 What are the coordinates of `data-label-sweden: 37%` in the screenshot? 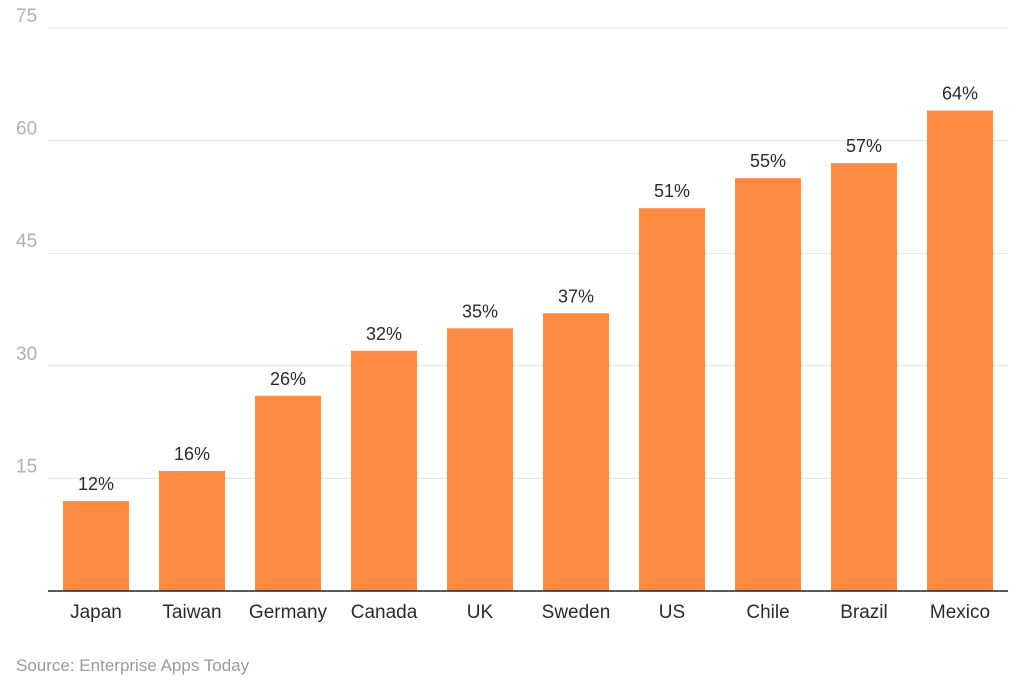 It's located at (576, 296).